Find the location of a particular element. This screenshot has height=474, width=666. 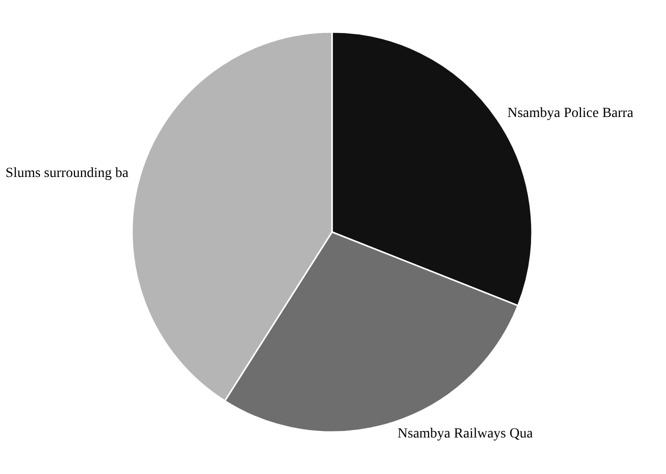

slice-label: Nsambya Railways Qua is located at coordinates (466, 434).